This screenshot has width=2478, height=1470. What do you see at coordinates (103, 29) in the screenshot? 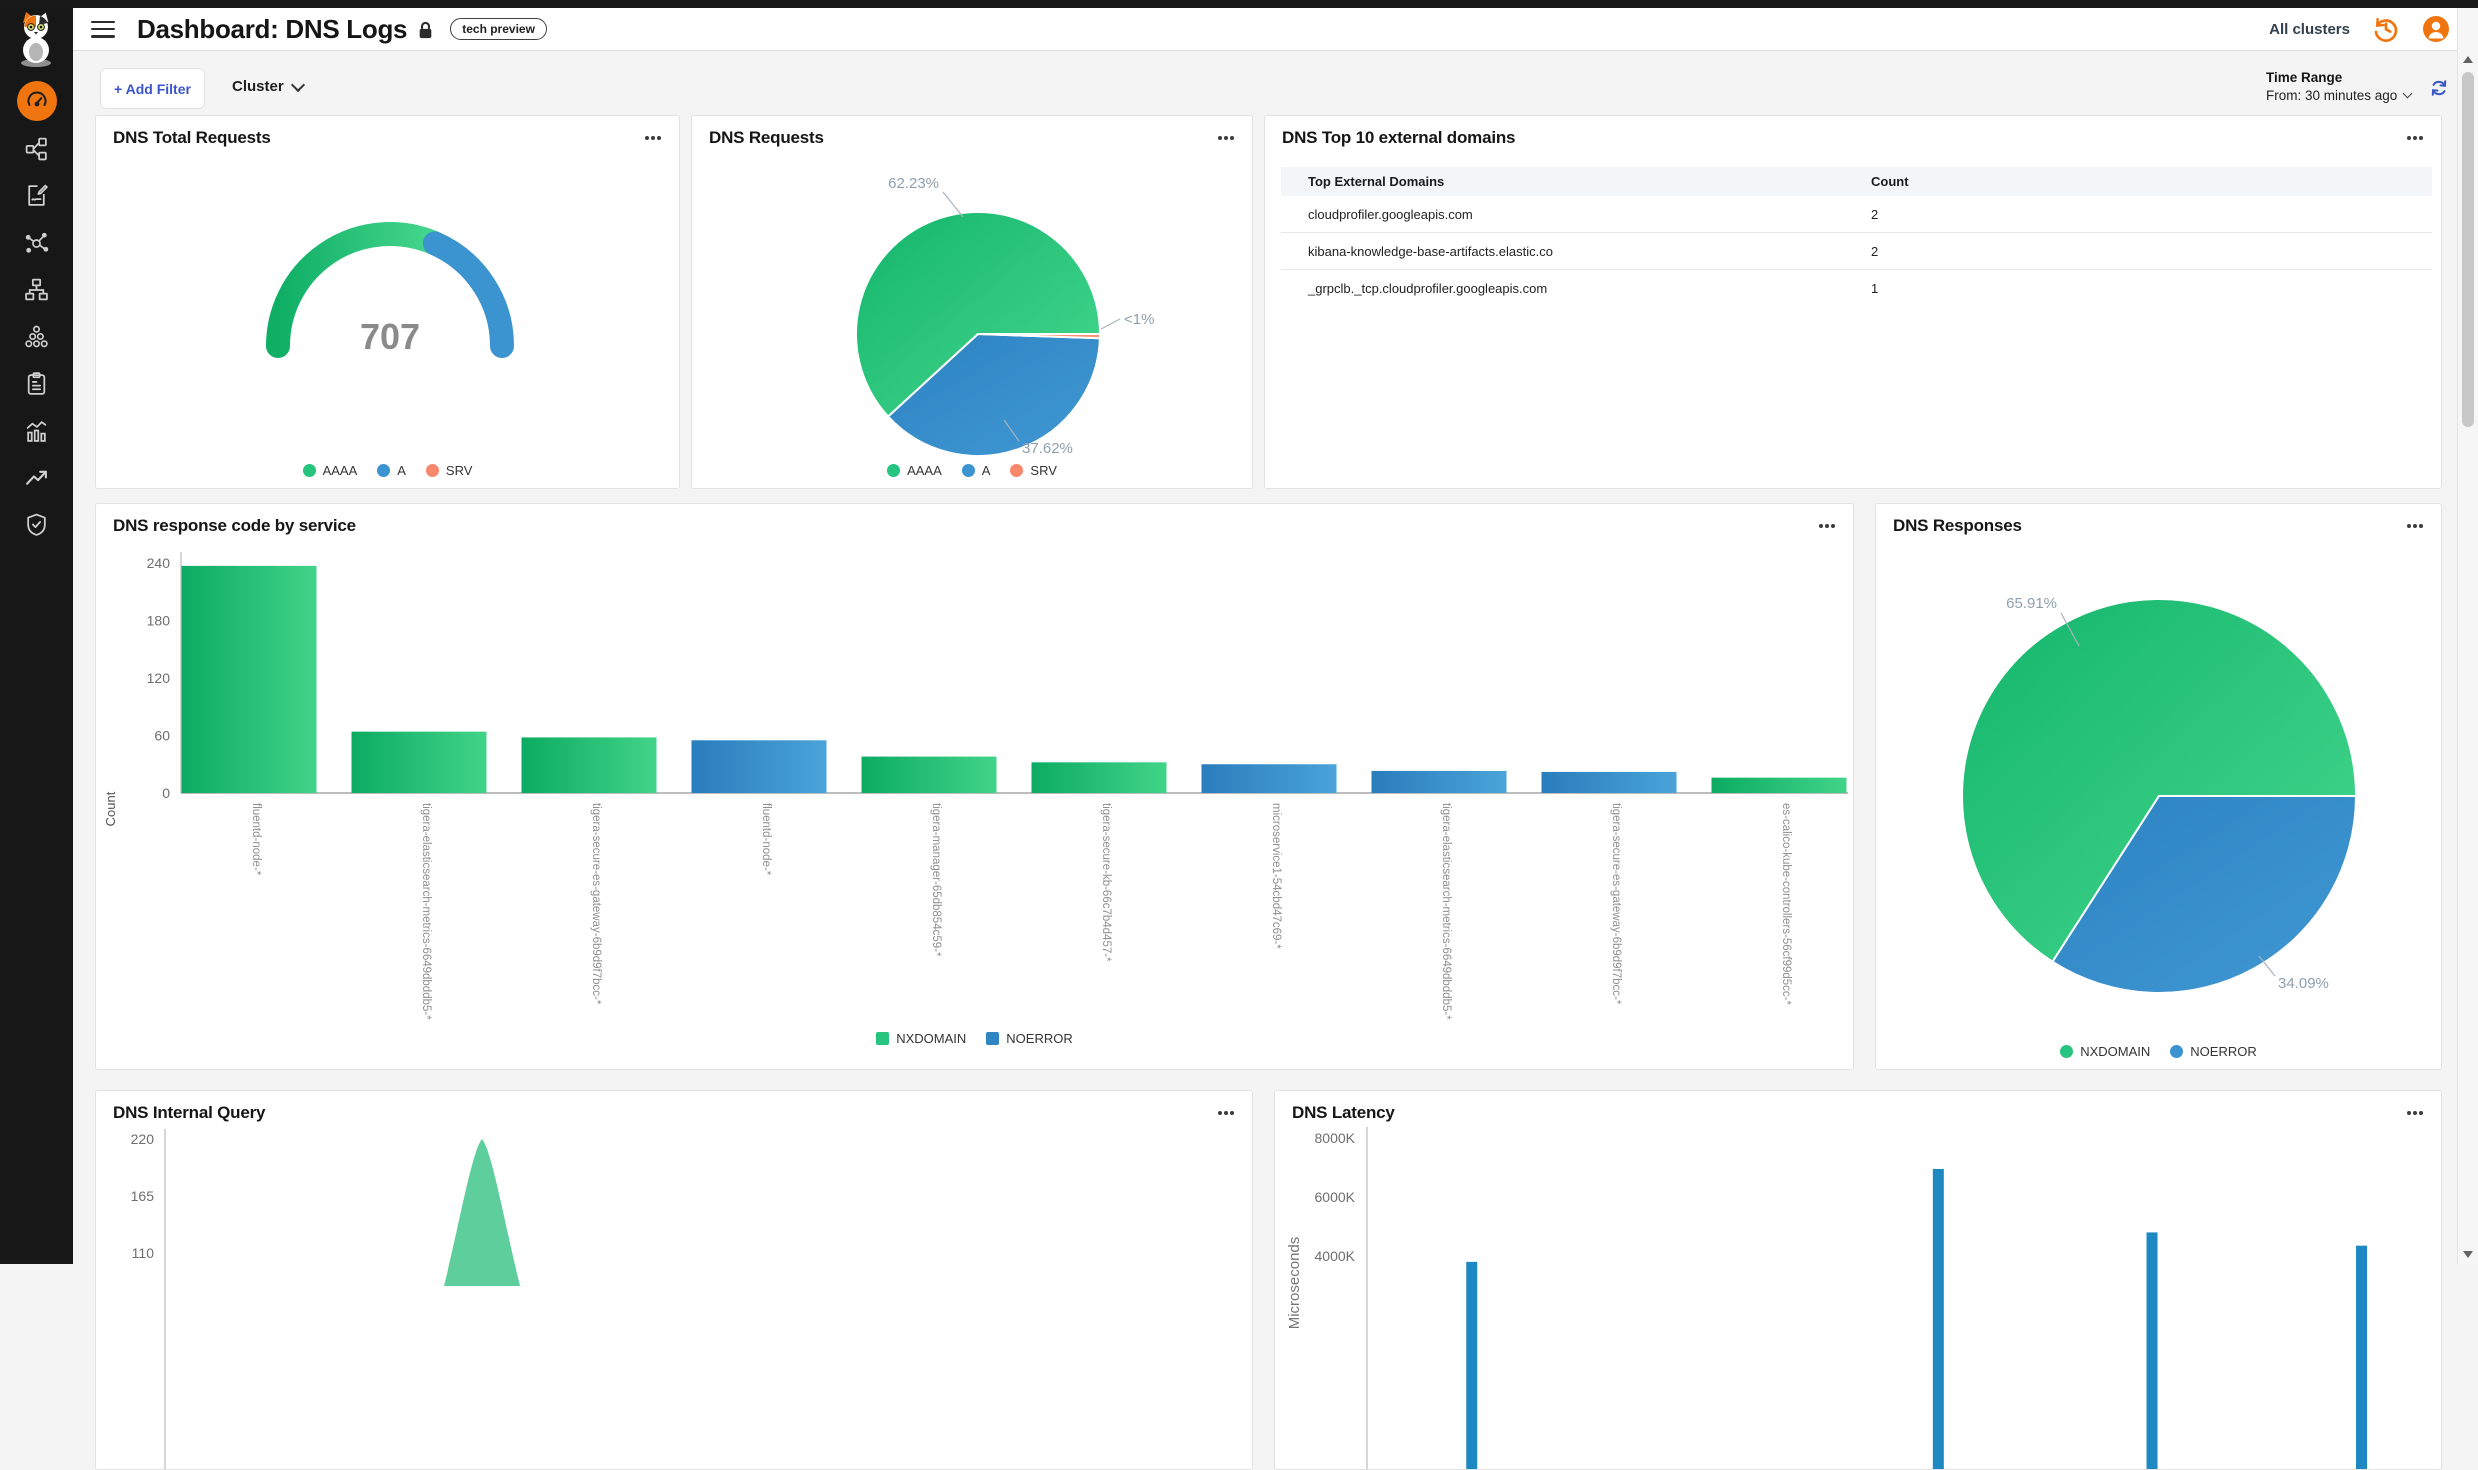
I see `hamburger-menu-button` at bounding box center [103, 29].